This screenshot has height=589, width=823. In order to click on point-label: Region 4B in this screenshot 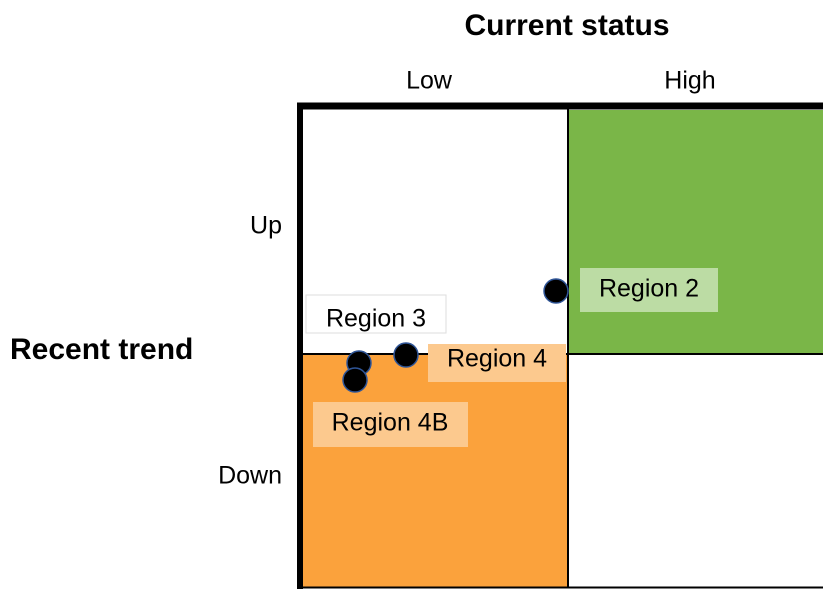, I will do `click(390, 423)`.